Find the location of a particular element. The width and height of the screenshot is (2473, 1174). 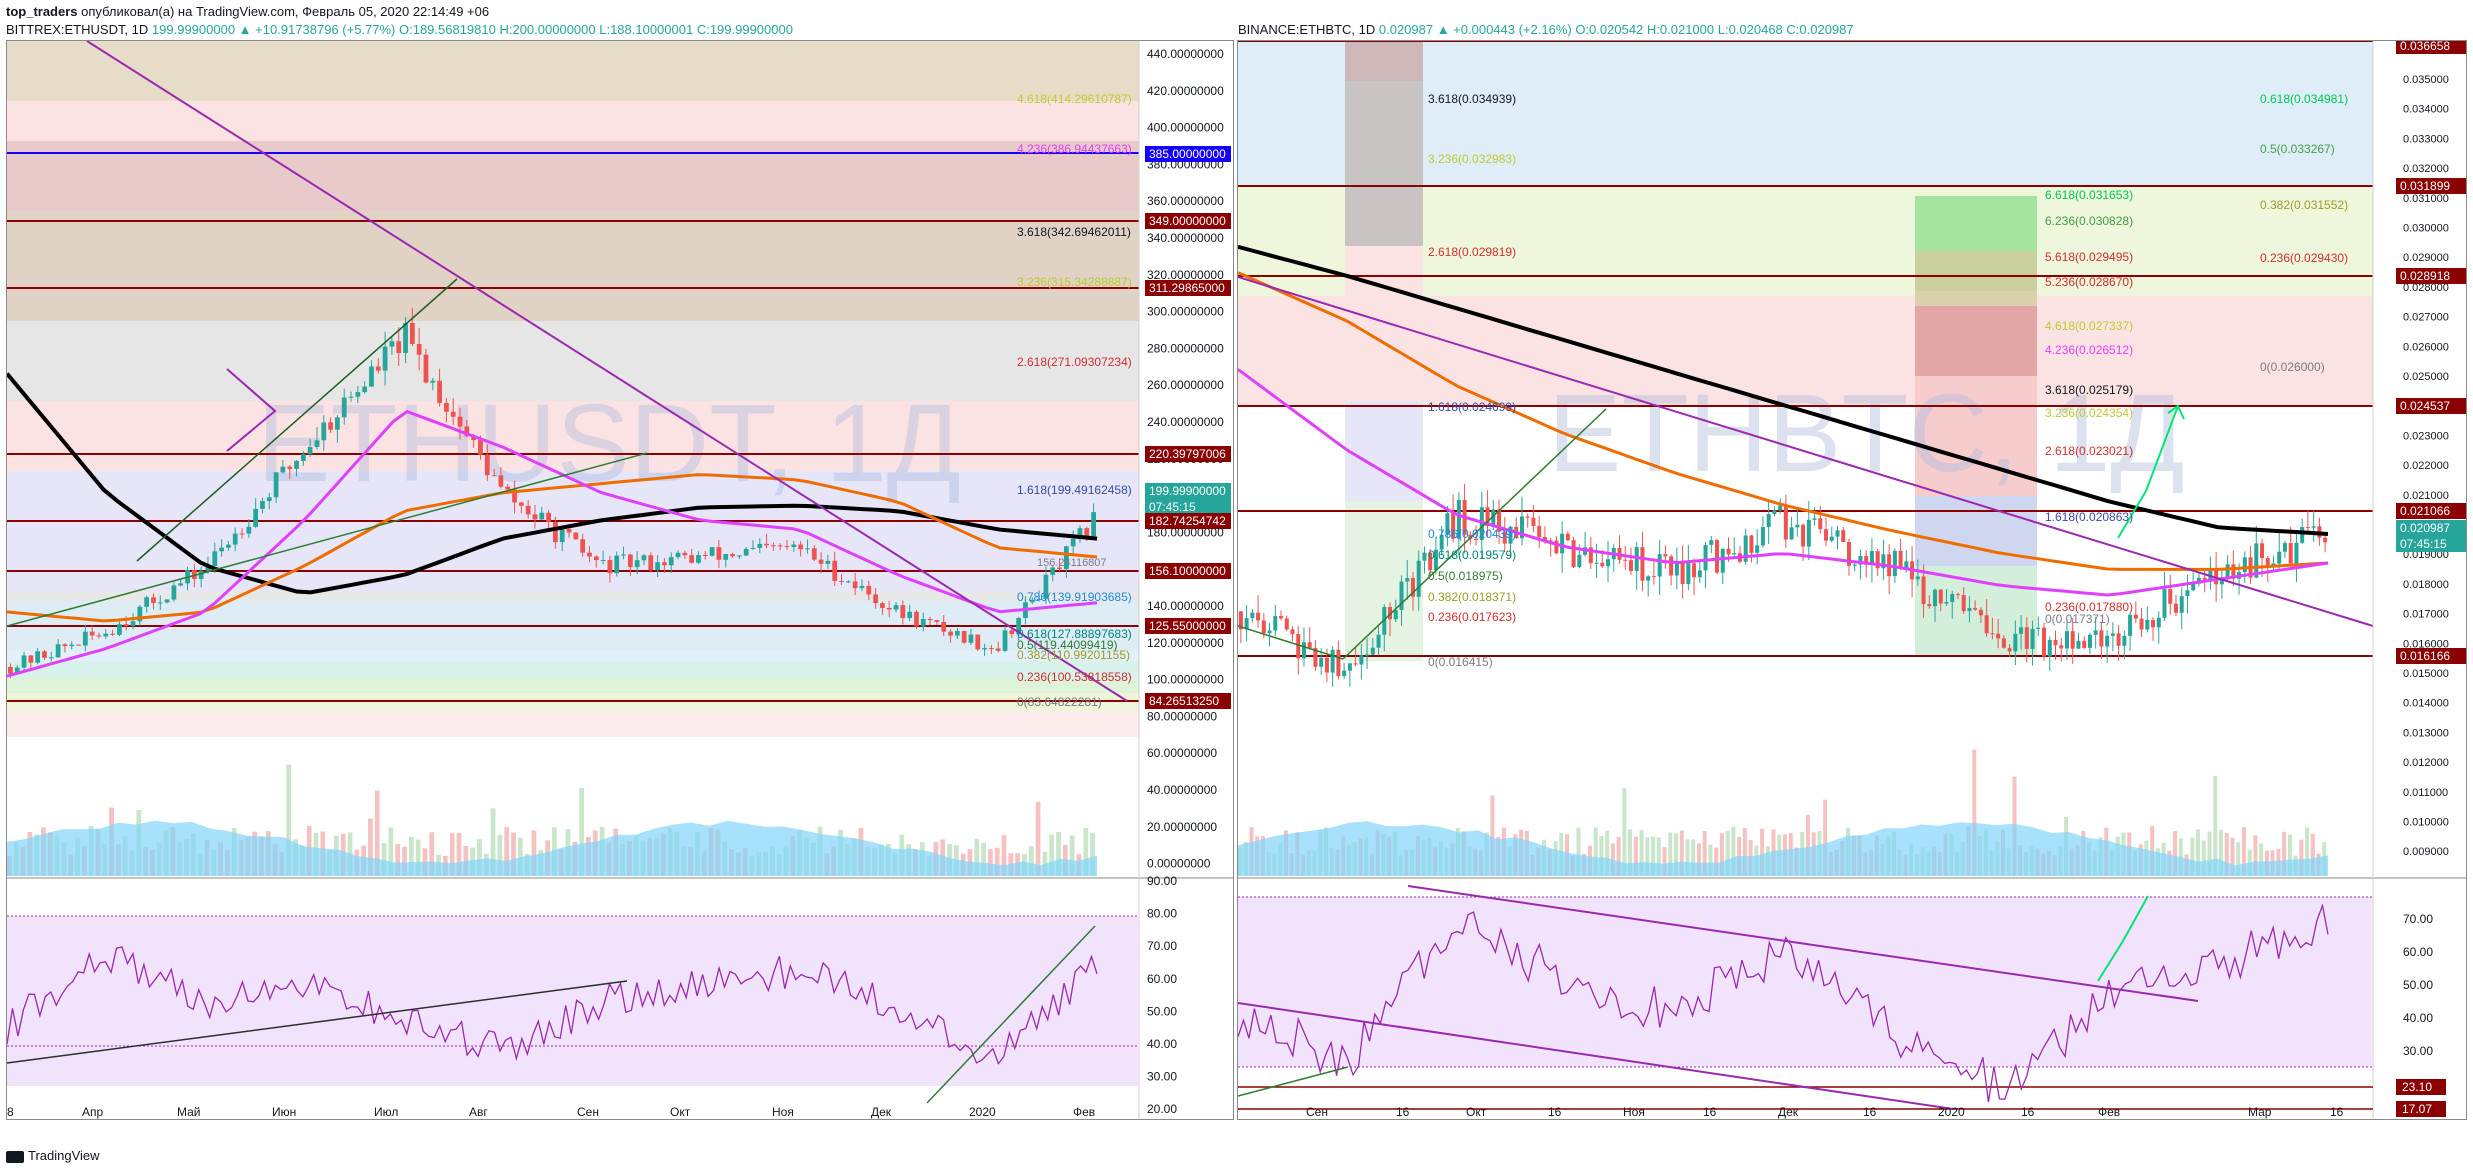

fib-label: 0.236(0.017880) is located at coordinates (2089, 607).